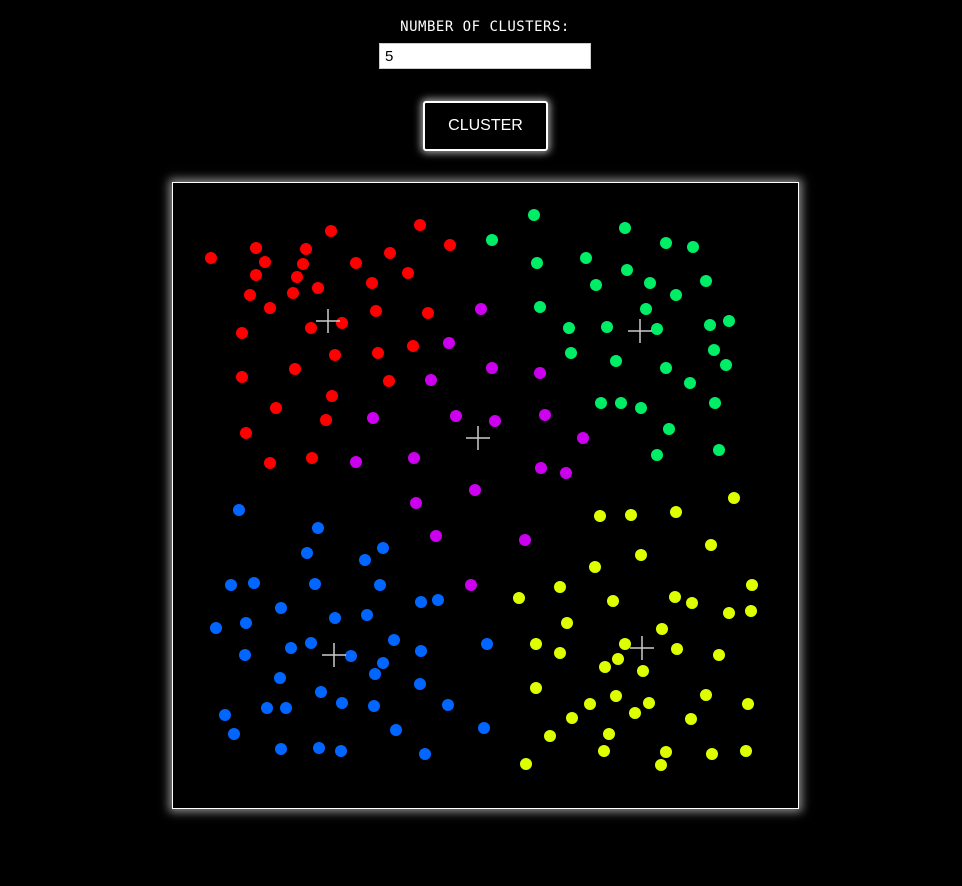  Describe the element at coordinates (485, 126) in the screenshot. I see `cluster-button: CLUSTER` at that location.